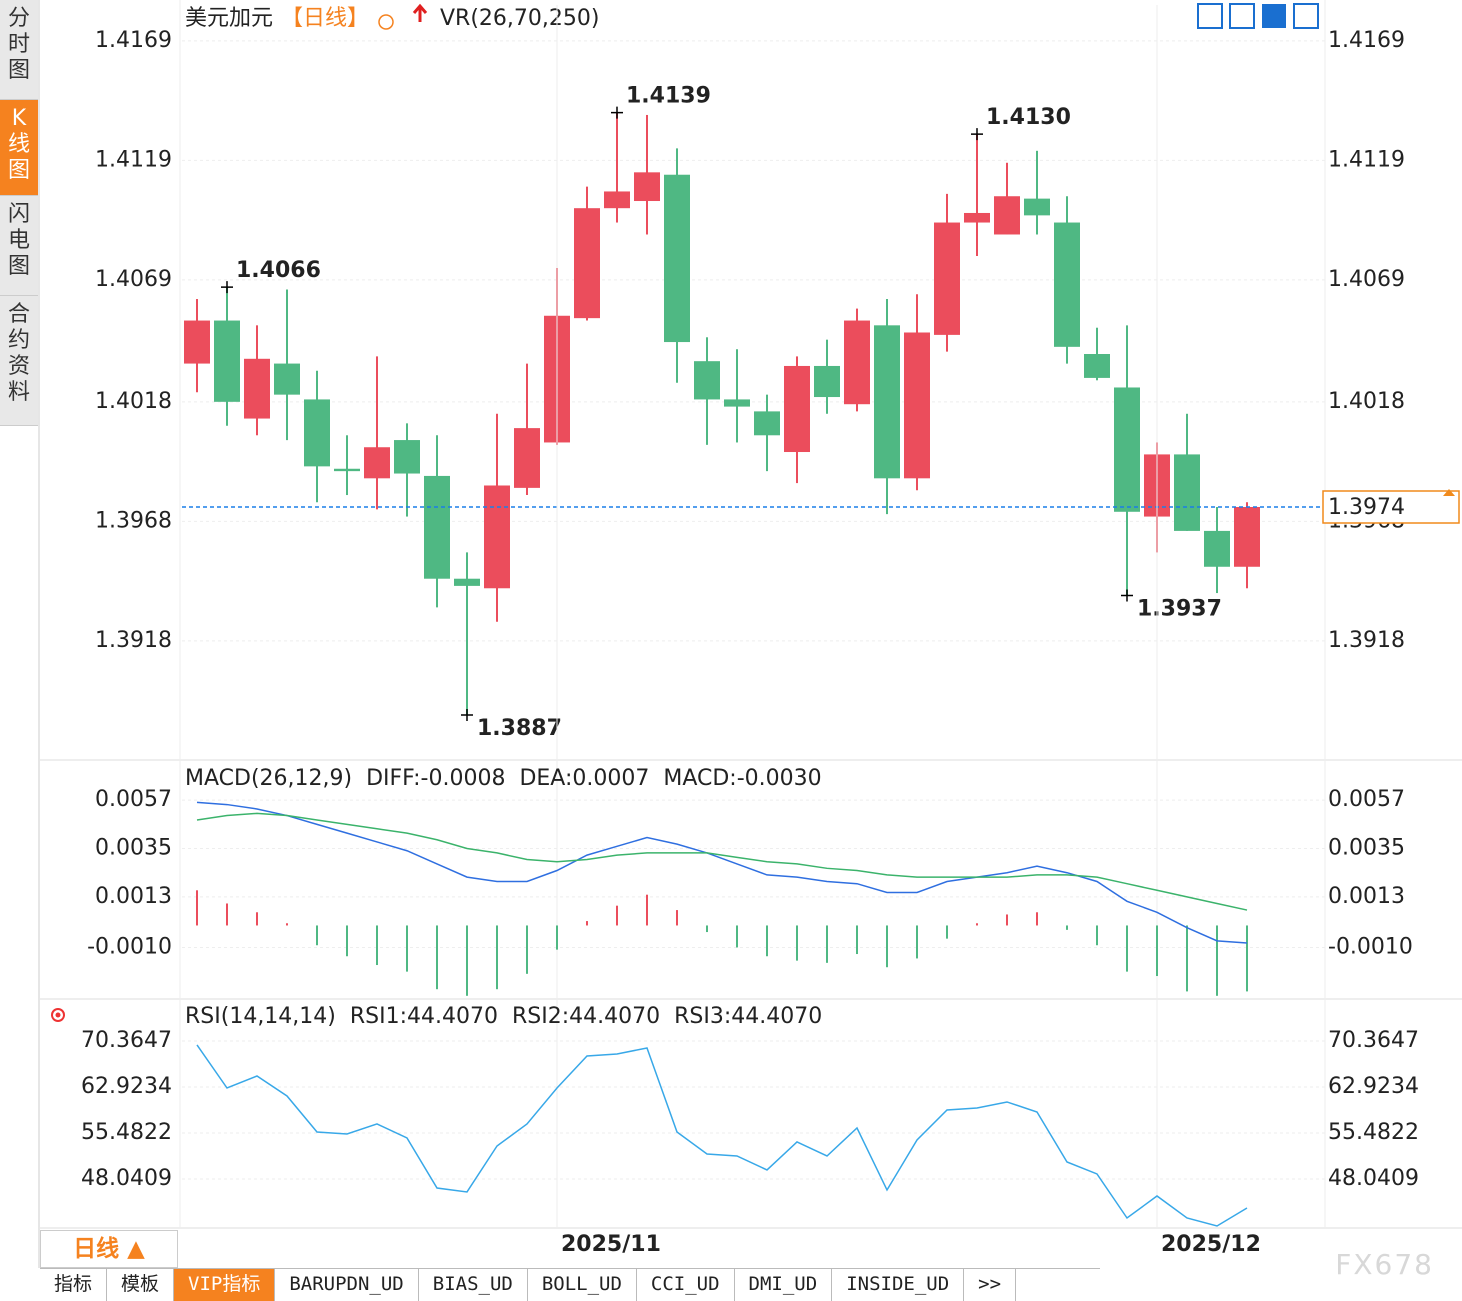 The image size is (1462, 1301). What do you see at coordinates (133, 799) in the screenshot?
I see `y-tick-label: 0.0057` at bounding box center [133, 799].